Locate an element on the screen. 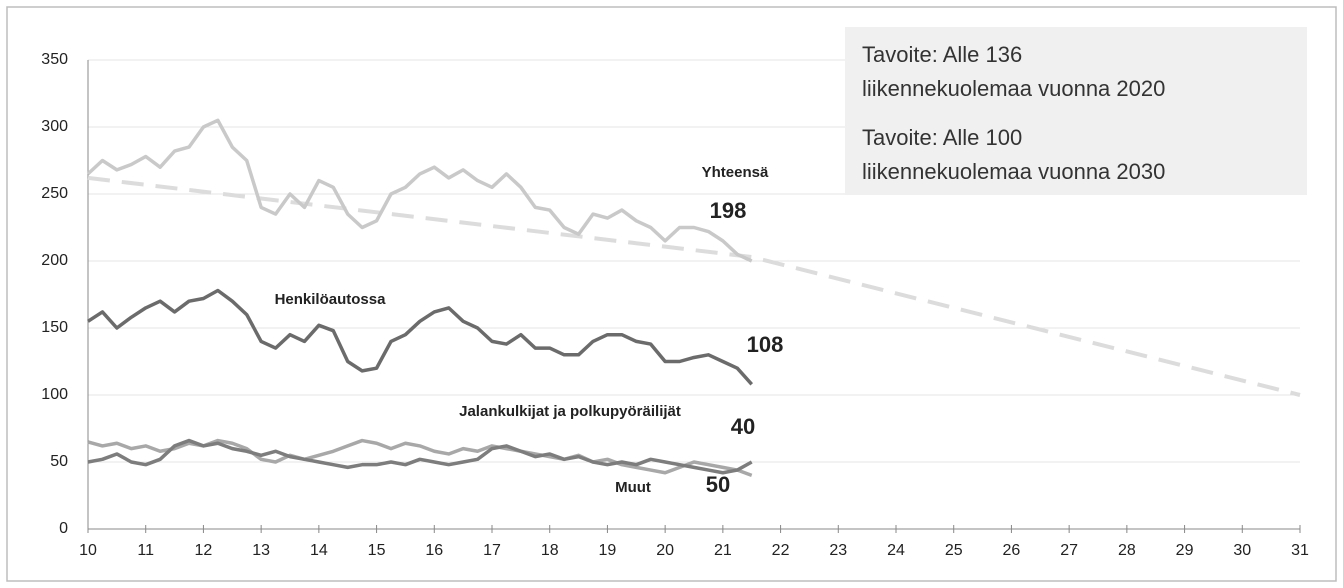 This screenshot has height=588, width=1343. annotation: Tavoite: Alle 136 is located at coordinates (942, 54).